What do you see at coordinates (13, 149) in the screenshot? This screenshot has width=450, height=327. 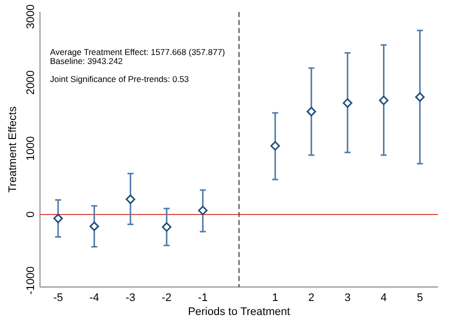 I see `y-axis-title: Treatment Effects` at bounding box center [13, 149].